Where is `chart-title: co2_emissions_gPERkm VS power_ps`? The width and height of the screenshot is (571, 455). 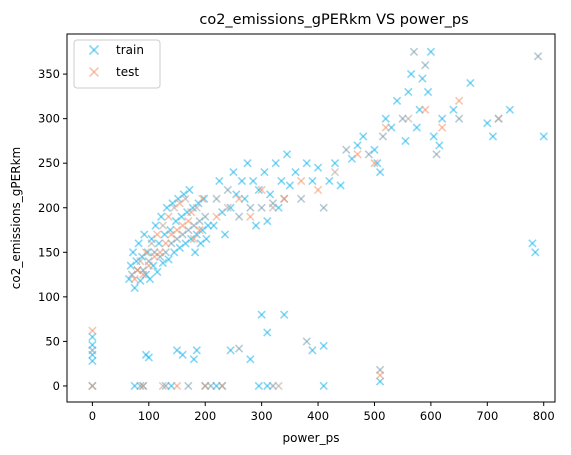 chart-title: co2_emissions_gPERkm VS power_ps is located at coordinates (333, 20).